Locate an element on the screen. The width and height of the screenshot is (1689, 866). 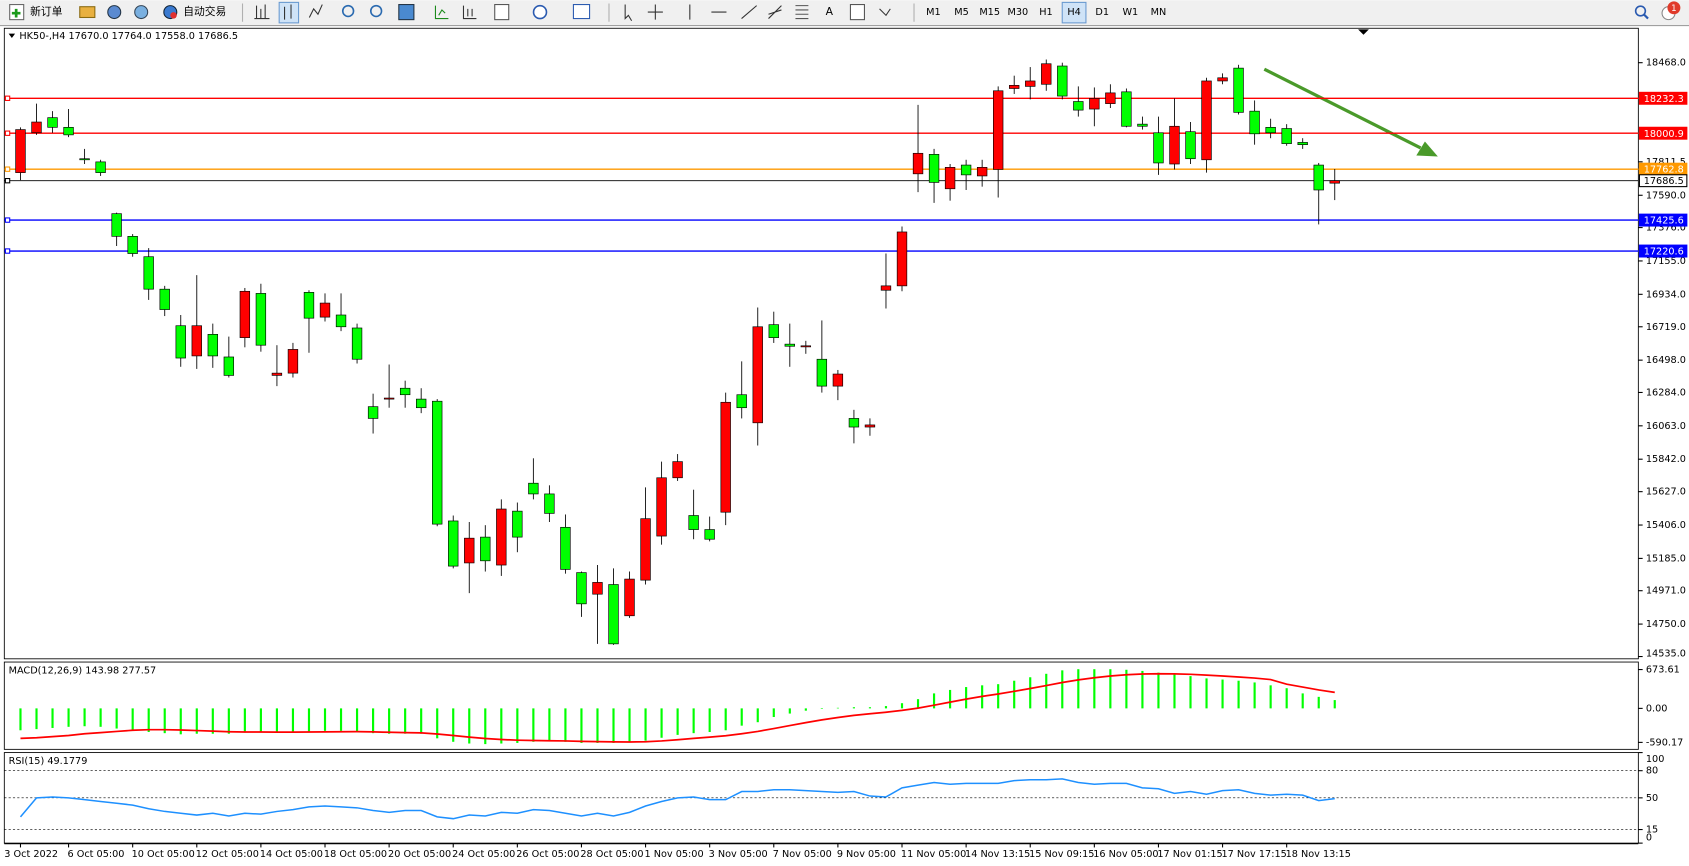
timeframe-button: H4 is located at coordinates (1073, 12).